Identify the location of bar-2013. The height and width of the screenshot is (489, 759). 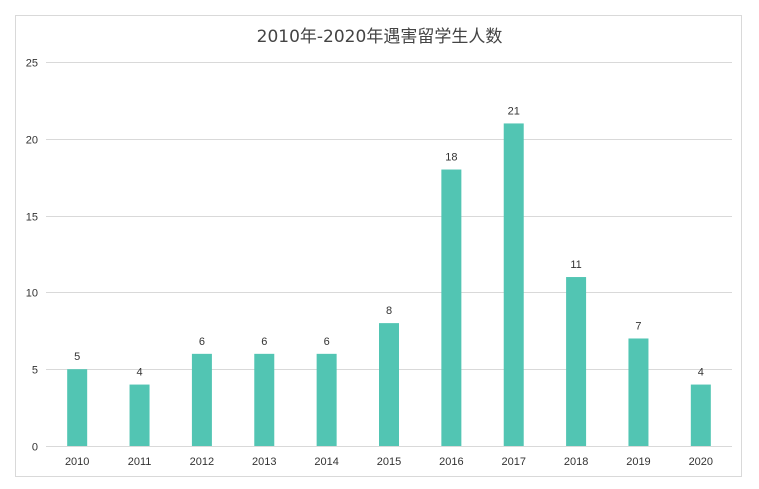
(264, 399).